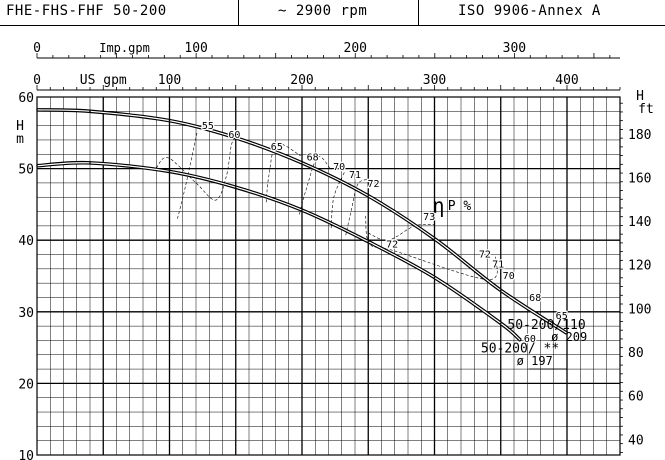 This screenshot has height=460, width=665. What do you see at coordinates (332, 25) in the screenshot?
I see `header-rule` at bounding box center [332, 25].